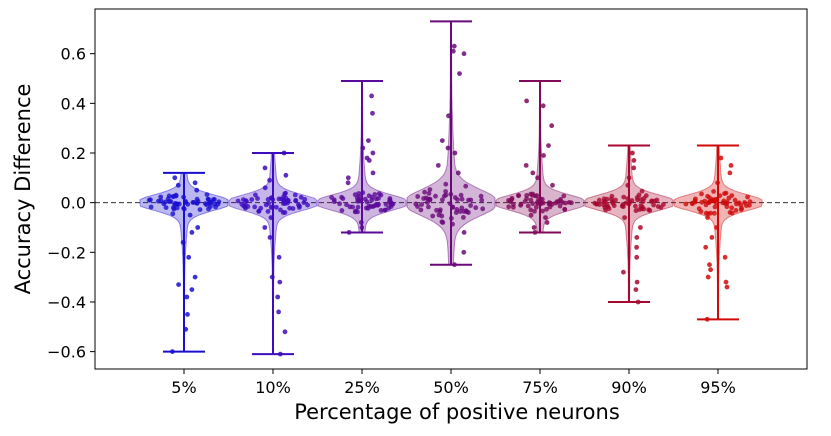 This screenshot has width=831, height=436. What do you see at coordinates (73, 203) in the screenshot?
I see `y-tick-label: 0.0` at bounding box center [73, 203].